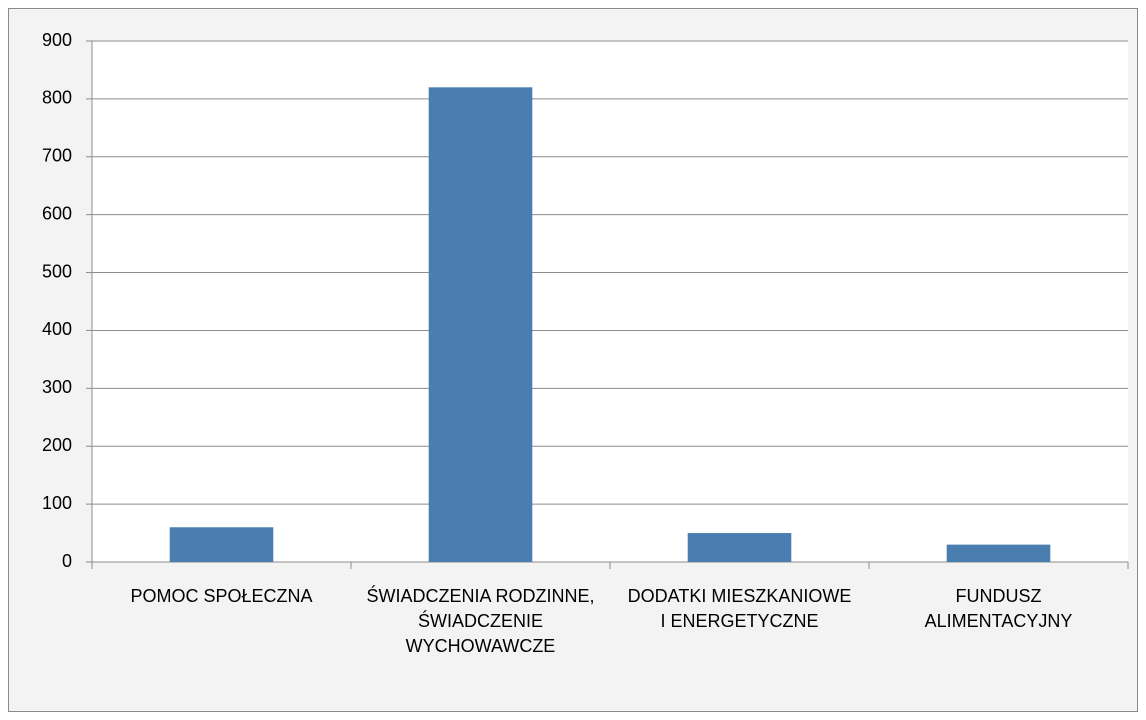 Image resolution: width=1146 pixels, height=720 pixels. Describe the element at coordinates (57, 329) in the screenshot. I see `y-tick-label: 400` at that location.